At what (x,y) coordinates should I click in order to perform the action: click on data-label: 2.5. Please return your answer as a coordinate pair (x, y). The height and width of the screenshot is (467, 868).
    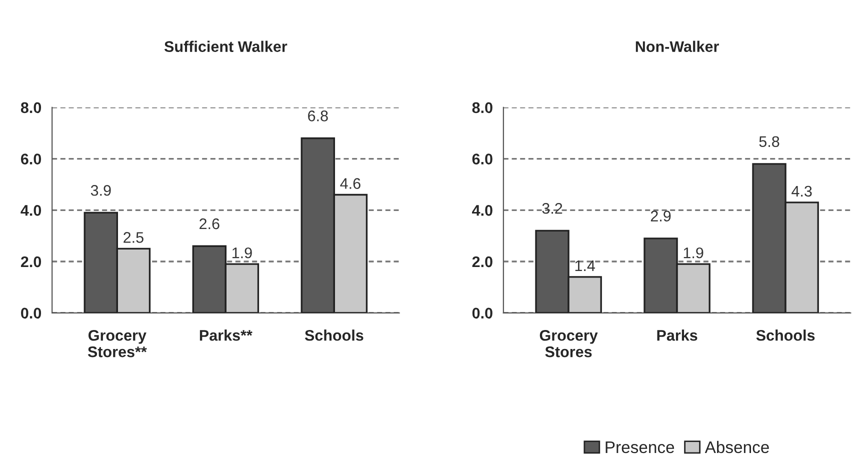
    Looking at the image, I should click on (134, 237).